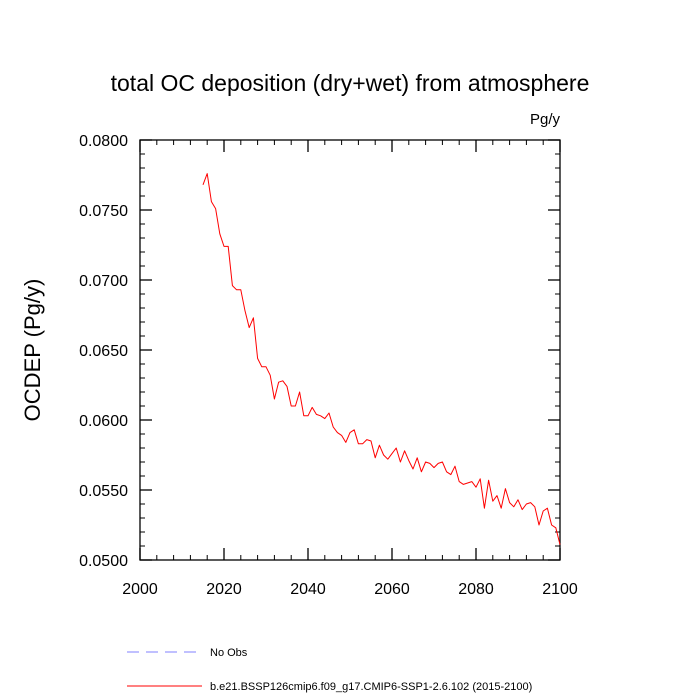 Image resolution: width=700 pixels, height=700 pixels. I want to click on x-tick-label: 2060, so click(392, 589).